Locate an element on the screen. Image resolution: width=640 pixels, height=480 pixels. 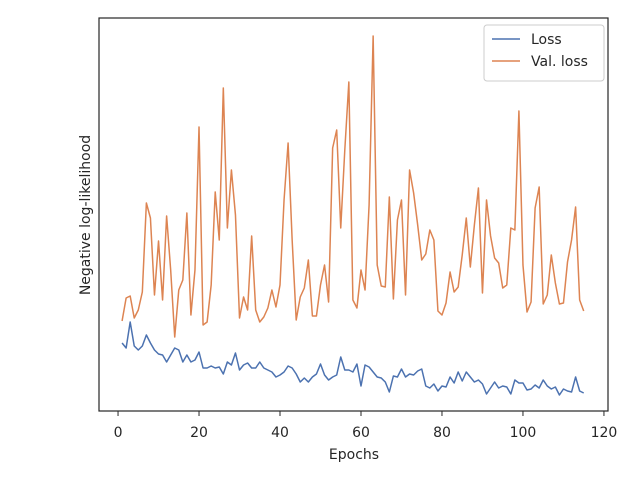
line-series is located at coordinates (353, 358).